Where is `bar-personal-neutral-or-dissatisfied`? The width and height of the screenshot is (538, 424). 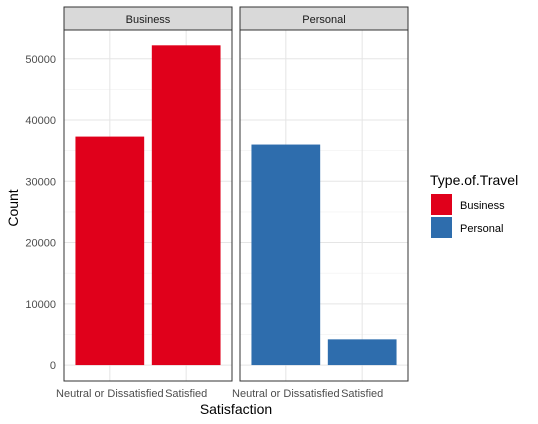
bar-personal-neutral-or-dissatisfied is located at coordinates (286, 255).